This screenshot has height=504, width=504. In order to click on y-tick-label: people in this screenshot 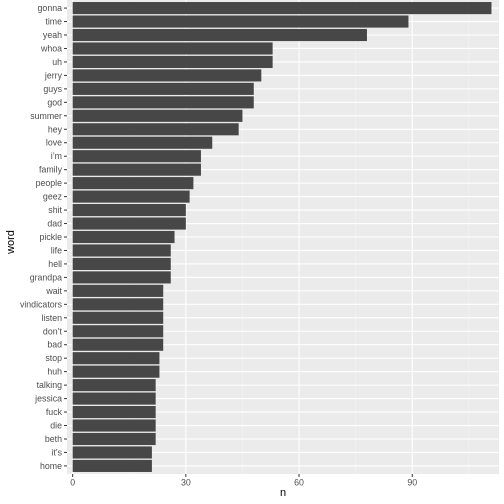, I will do `click(49, 183)`.